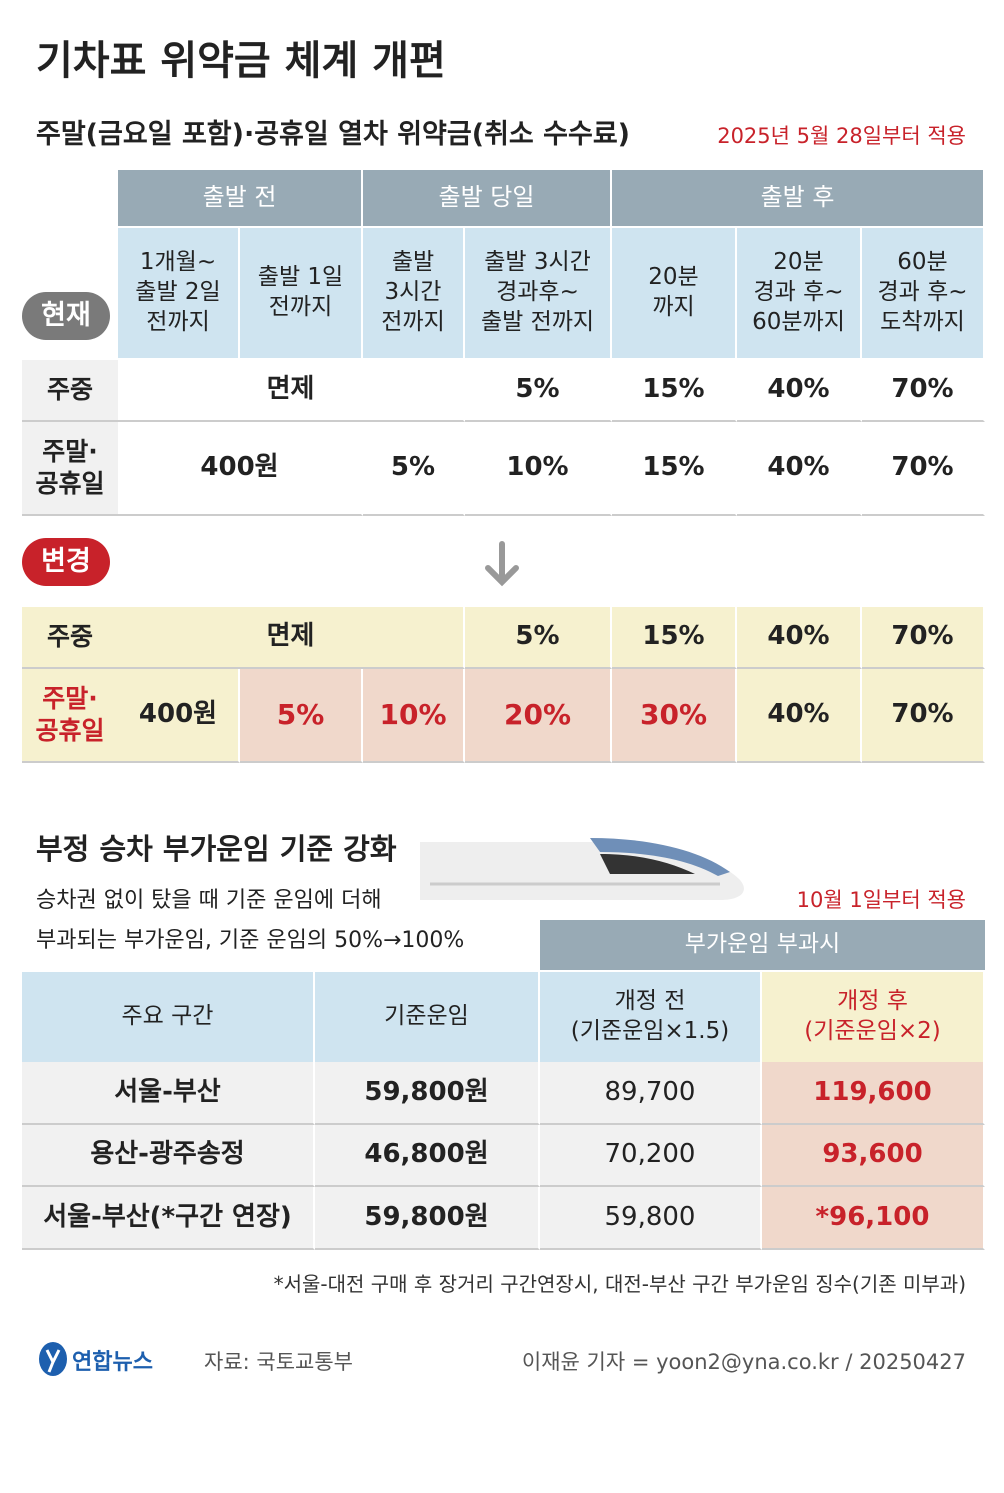 The width and height of the screenshot is (1004, 1493). Describe the element at coordinates (168, 1156) in the screenshot. I see `fare-cell: 용산-광주송정` at that location.